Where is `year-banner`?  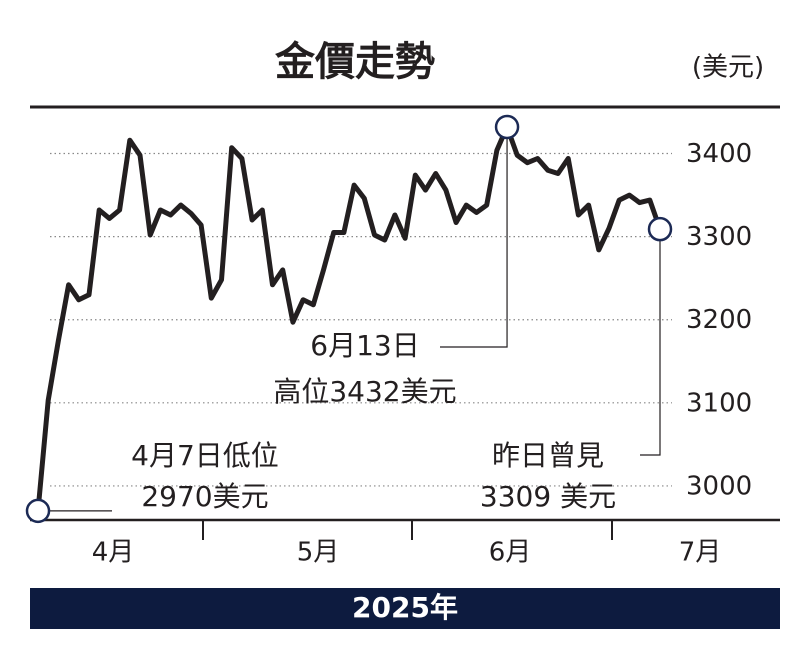
year-banner is located at coordinates (405, 608).